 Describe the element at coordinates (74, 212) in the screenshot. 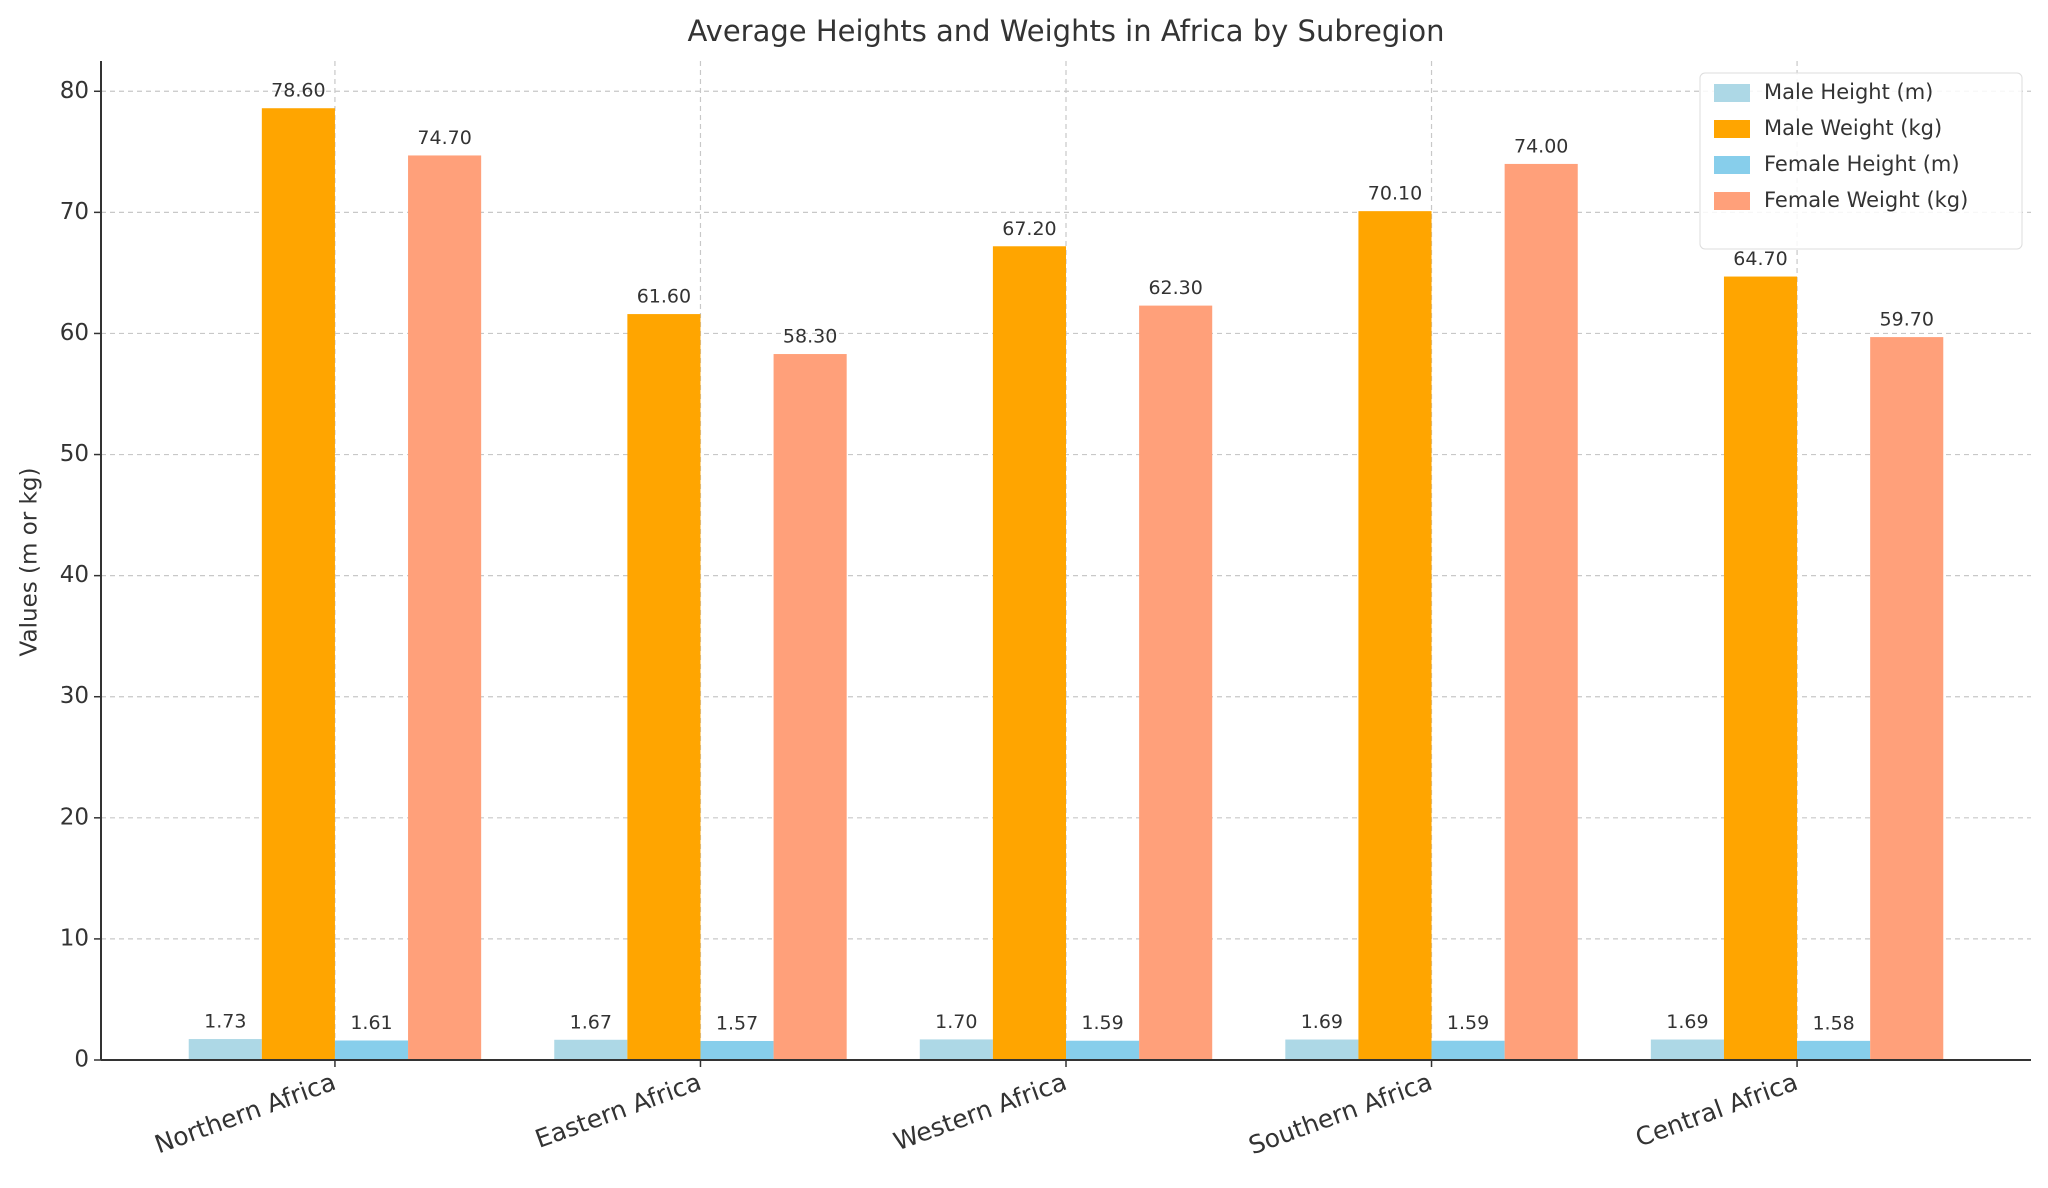

I see `y-tick-label: 70` at that location.